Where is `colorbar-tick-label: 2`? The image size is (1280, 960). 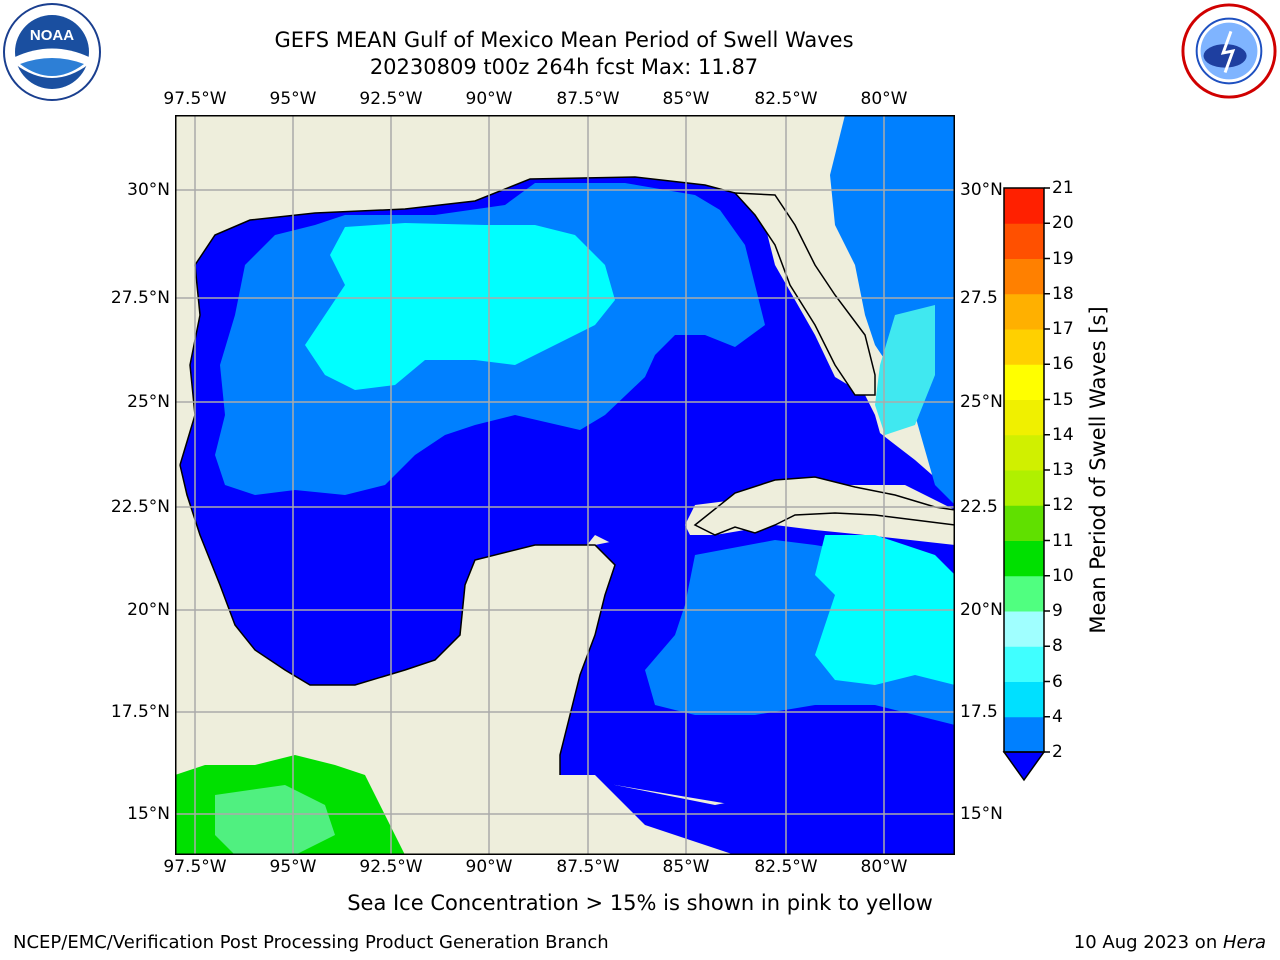 colorbar-tick-label: 2 is located at coordinates (1057, 752).